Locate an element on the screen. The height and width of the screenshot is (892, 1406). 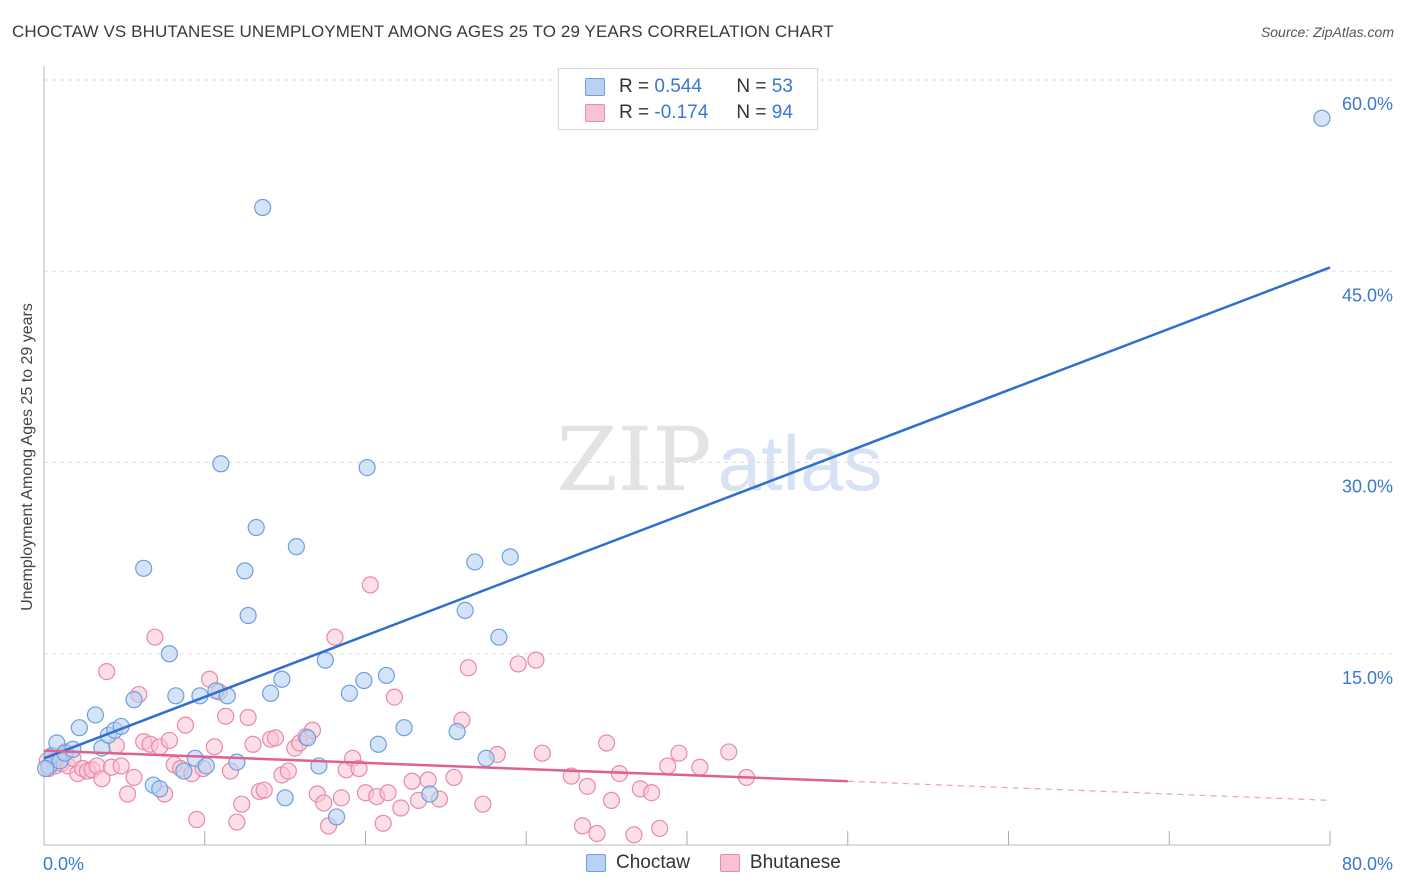
bhutanese-trend-line is located at coordinates (445, 766).